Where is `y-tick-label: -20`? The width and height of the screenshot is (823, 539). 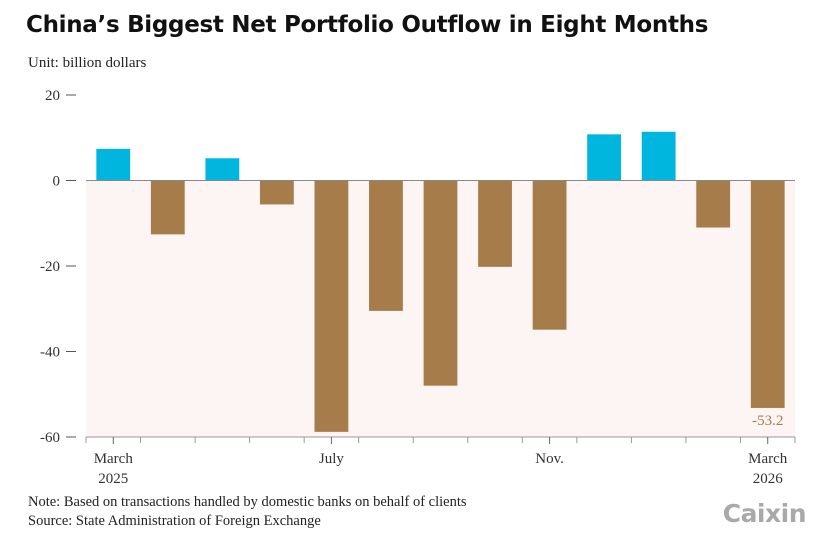
y-tick-label: -20 is located at coordinates (50, 267).